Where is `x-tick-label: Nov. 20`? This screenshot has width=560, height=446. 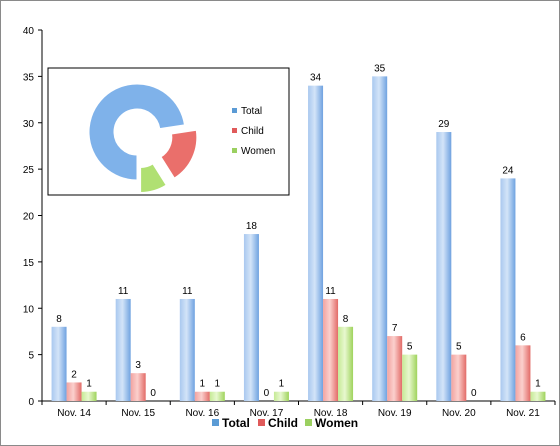
x-tick-label: Nov. 20 is located at coordinates (459, 413).